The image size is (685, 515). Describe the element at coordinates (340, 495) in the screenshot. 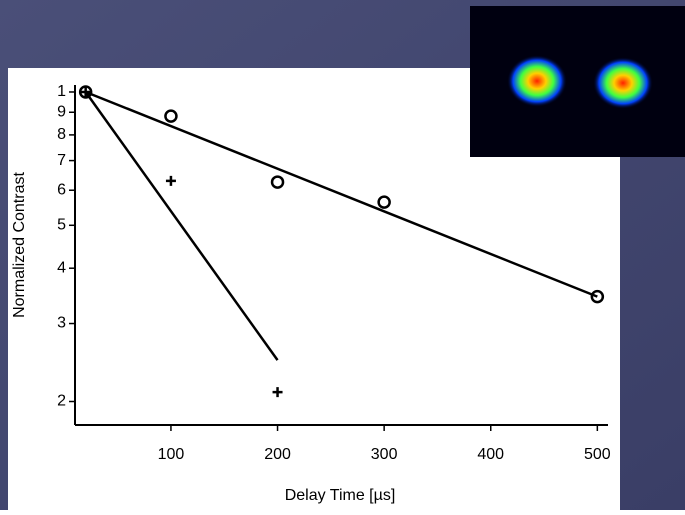

I see `x-axis-title: Delay Time [µs]` at that location.